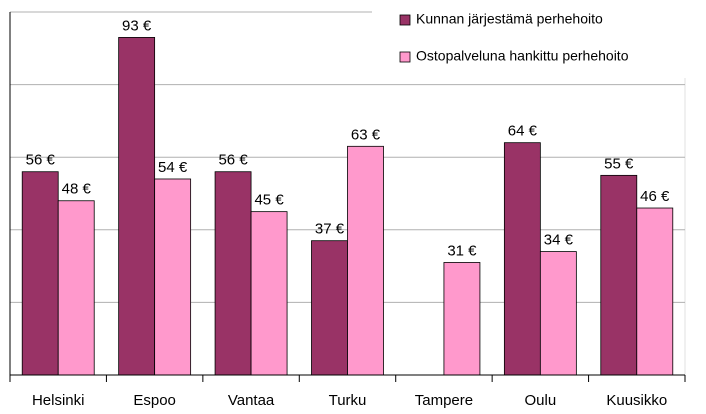 This screenshot has height=414, width=706. Describe the element at coordinates (541, 400) in the screenshot. I see `x-tick-label: Oulu` at that location.